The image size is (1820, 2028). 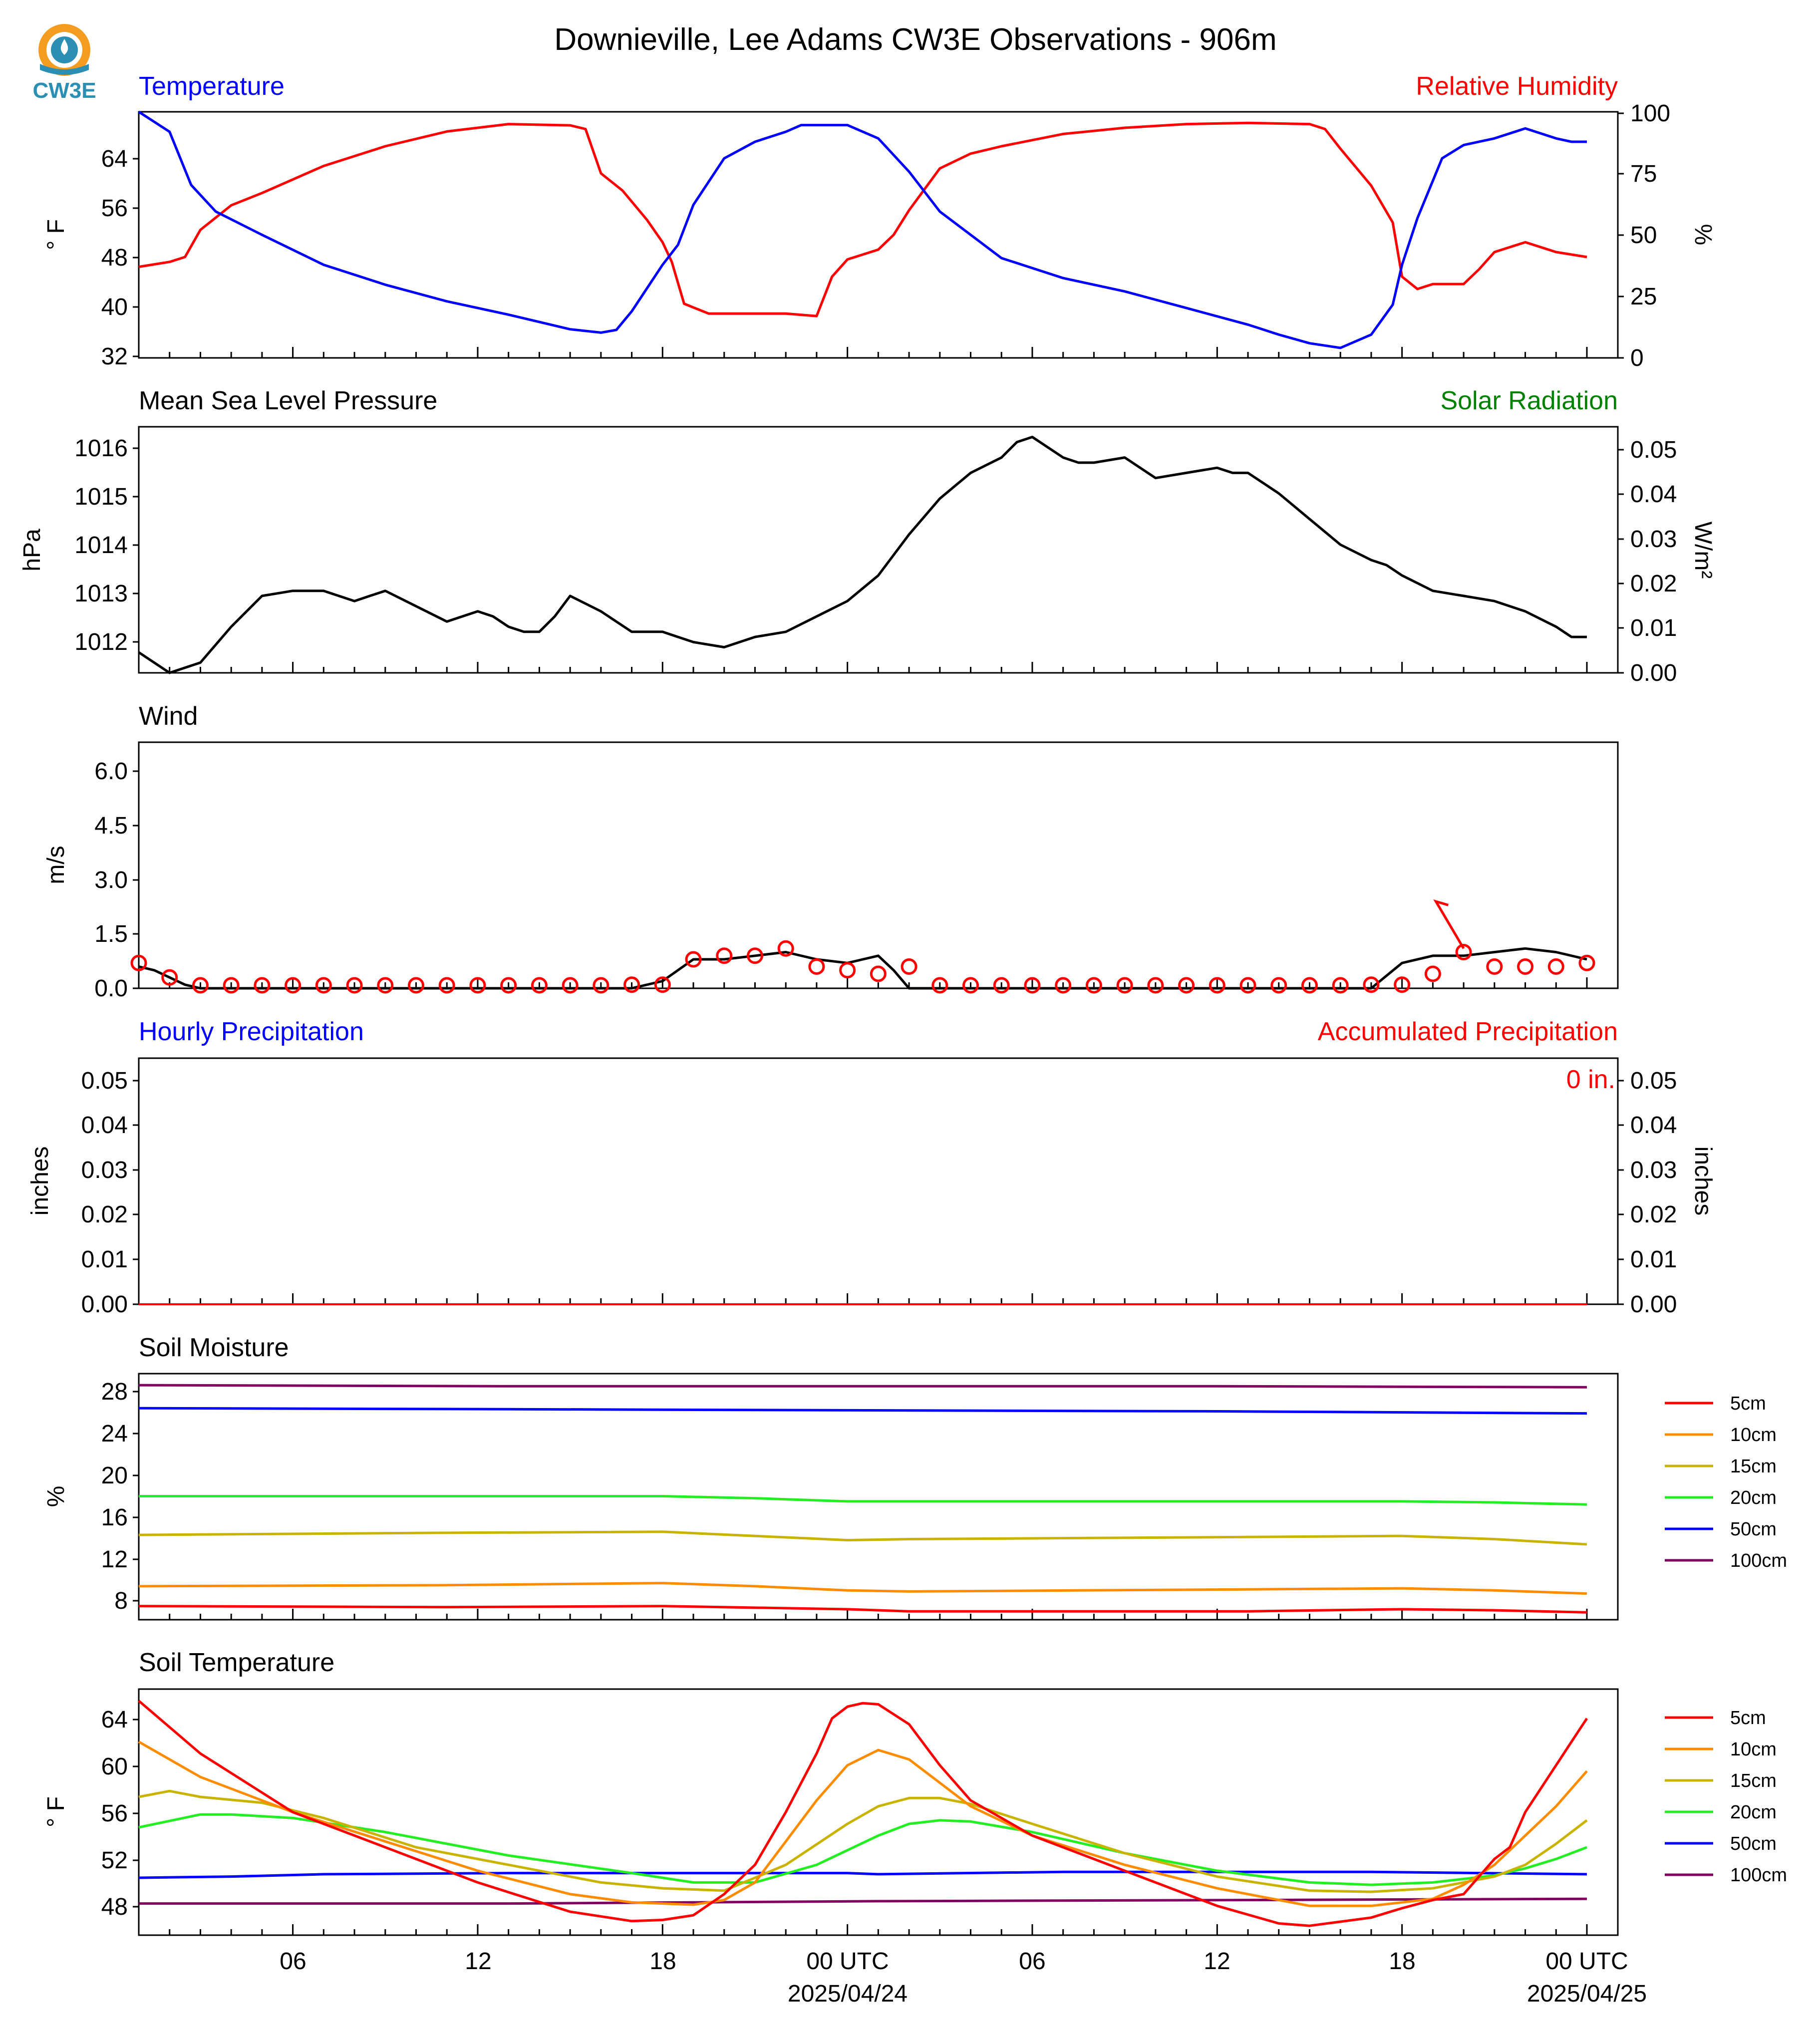 What do you see at coordinates (251, 1031) in the screenshot?
I see `hourly-precip-title: Hourly Precipitation` at bounding box center [251, 1031].